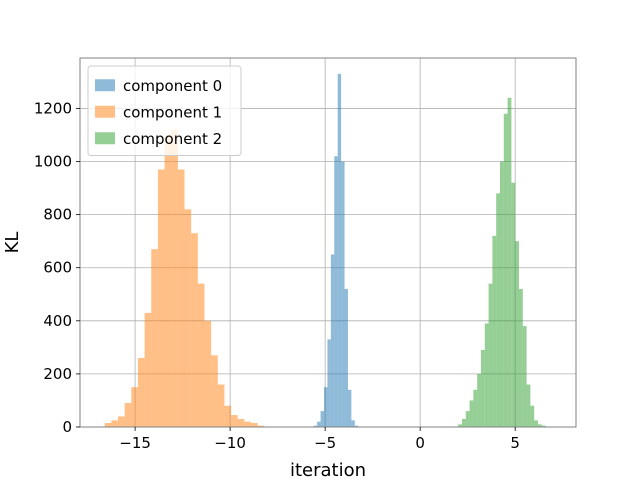 This screenshot has height=480, width=640. I want to click on legend-box, so click(164, 110).